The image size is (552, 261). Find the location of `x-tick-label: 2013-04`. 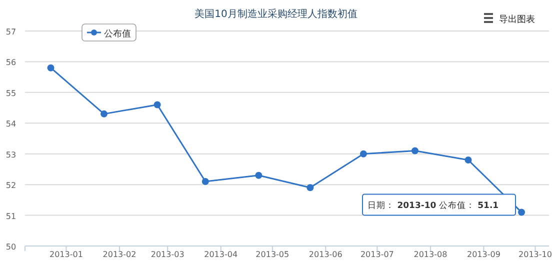

x-tick-label: 2013-04 is located at coordinates (221, 254).